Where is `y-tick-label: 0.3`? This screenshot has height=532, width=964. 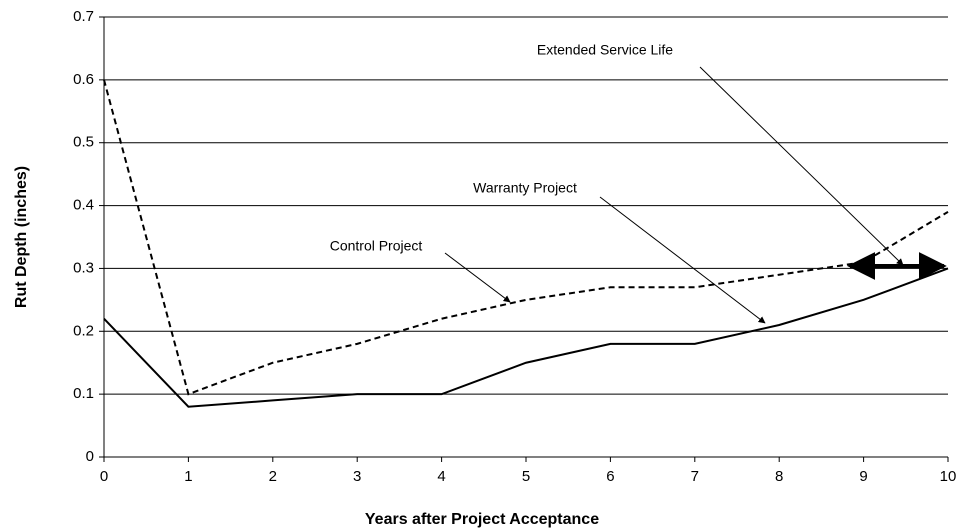
y-tick-label: 0.3 is located at coordinates (83, 267).